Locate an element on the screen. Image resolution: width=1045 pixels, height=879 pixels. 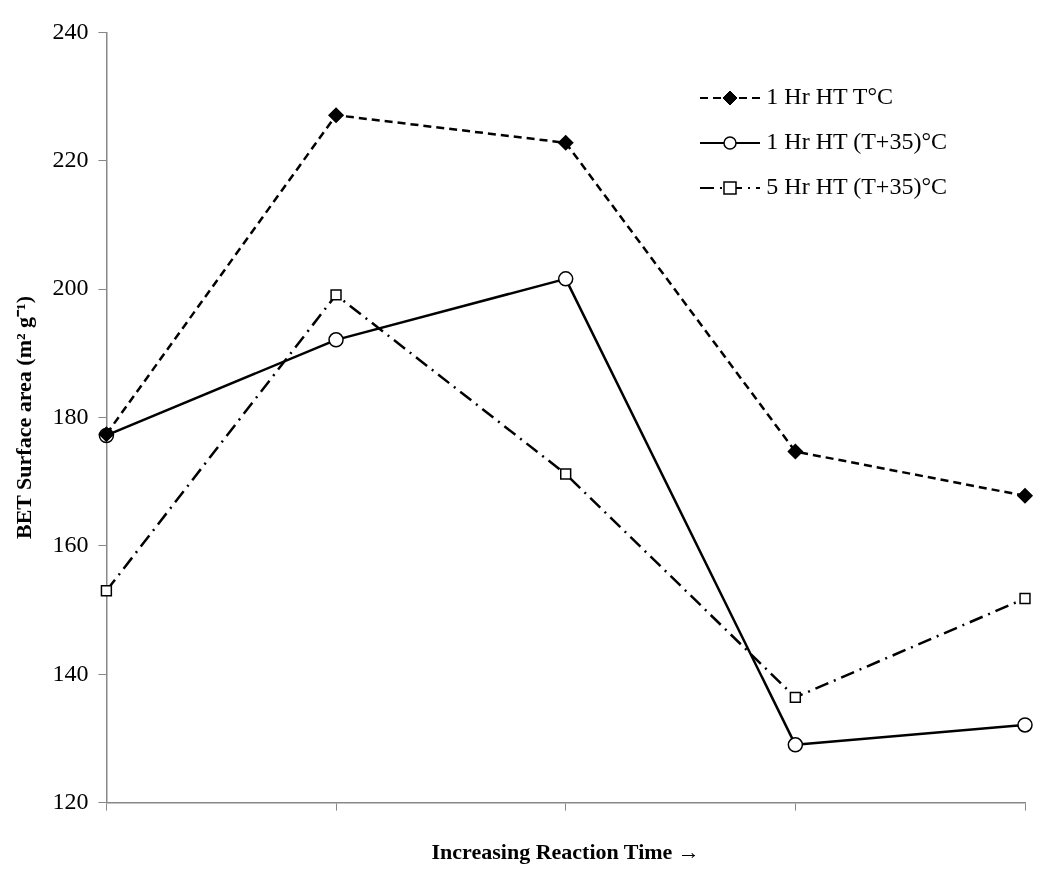
x-axis-title: Increasing Reaction Time → is located at coordinates (565, 852).